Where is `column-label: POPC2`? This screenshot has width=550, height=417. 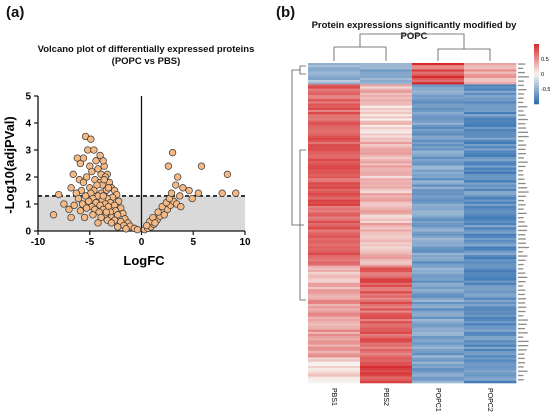 column-label: POPC2 is located at coordinates (489, 400).